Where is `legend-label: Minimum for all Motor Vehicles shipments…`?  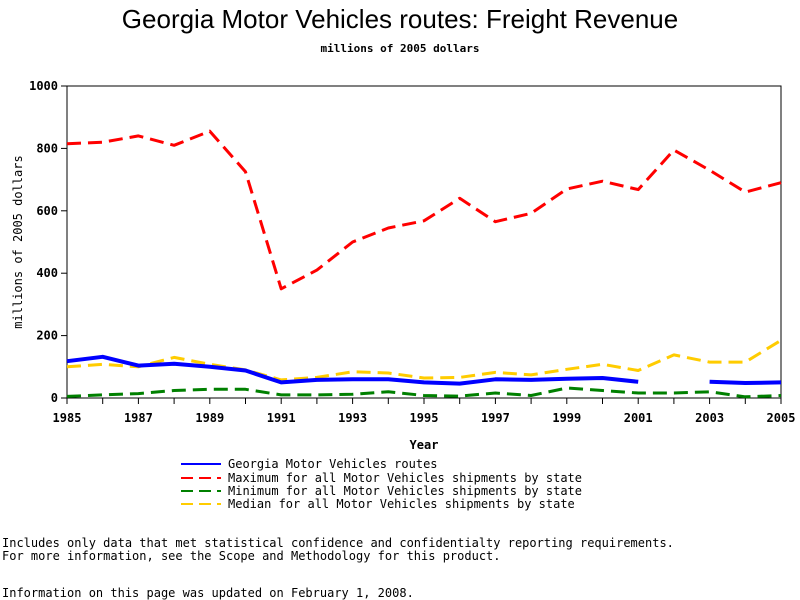 legend-label: Minimum for all Motor Vehicles shipments… is located at coordinates (405, 491).